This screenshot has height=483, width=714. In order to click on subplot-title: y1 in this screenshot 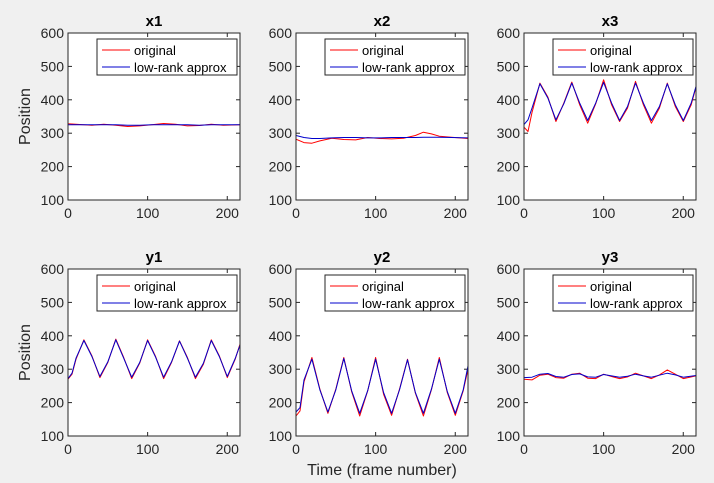, I will do `click(154, 257)`.